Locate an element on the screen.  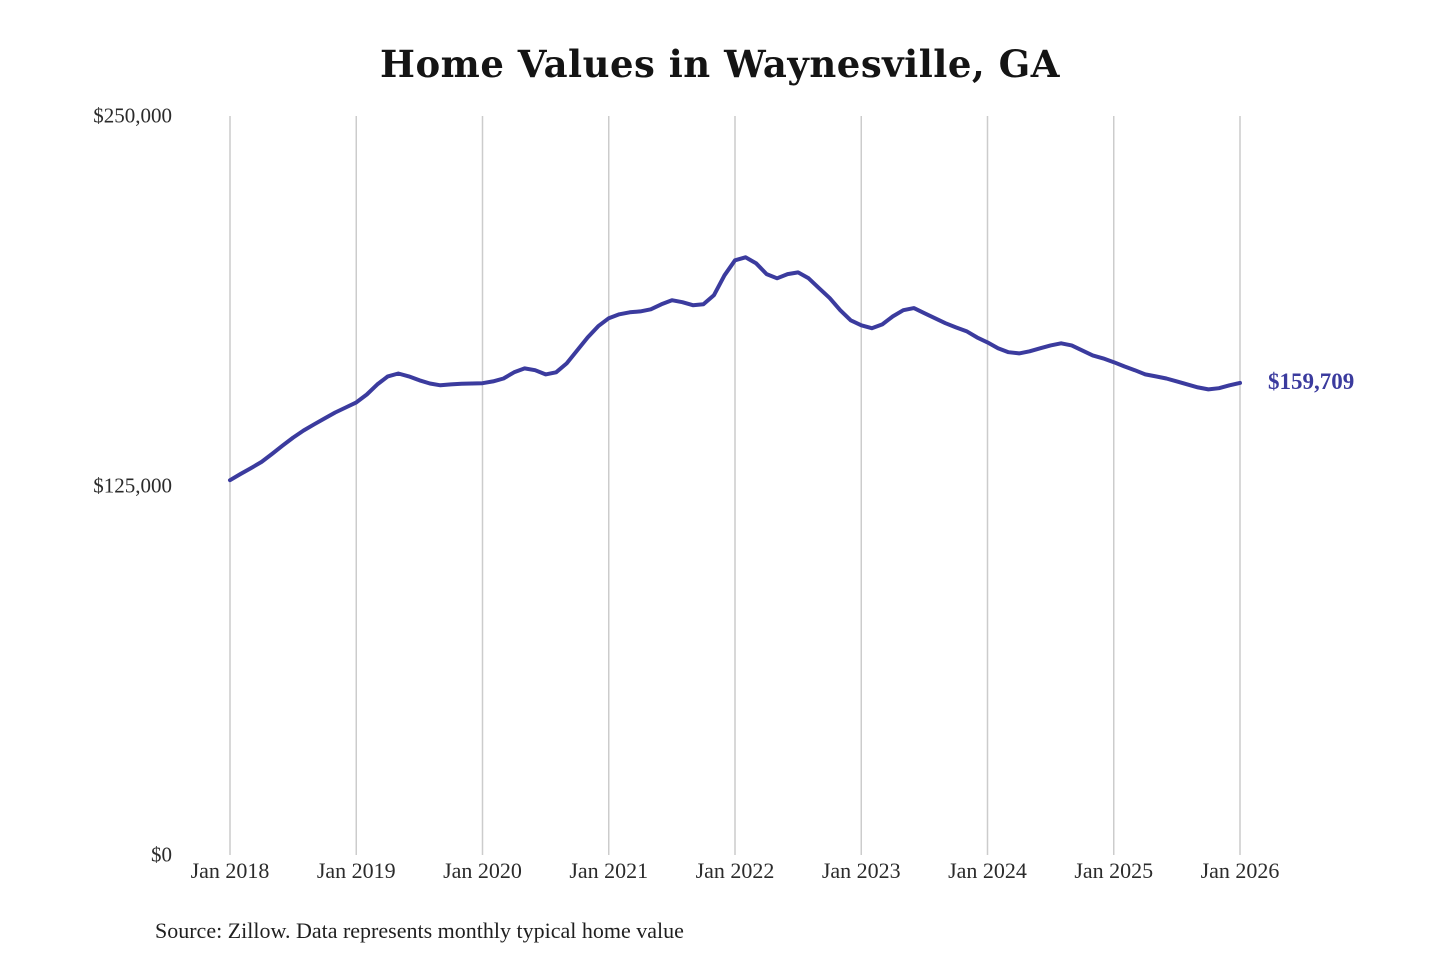
y-tick-label: $0 is located at coordinates (161, 854).